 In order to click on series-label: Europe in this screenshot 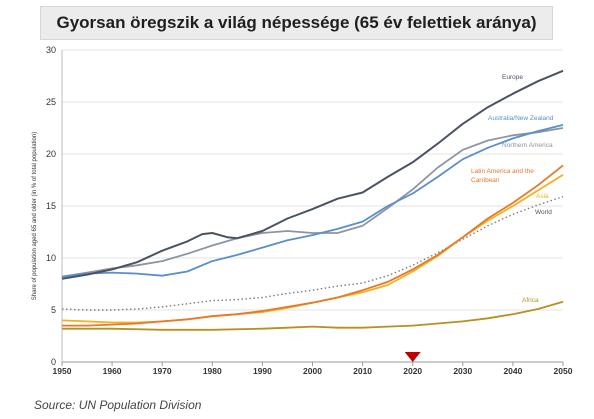, I will do `click(512, 77)`.